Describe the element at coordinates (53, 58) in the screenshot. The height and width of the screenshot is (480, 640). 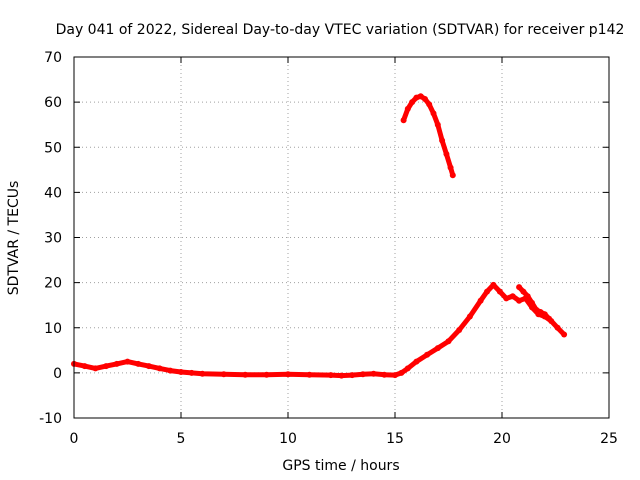
I see `y-tick-label: 70` at that location.